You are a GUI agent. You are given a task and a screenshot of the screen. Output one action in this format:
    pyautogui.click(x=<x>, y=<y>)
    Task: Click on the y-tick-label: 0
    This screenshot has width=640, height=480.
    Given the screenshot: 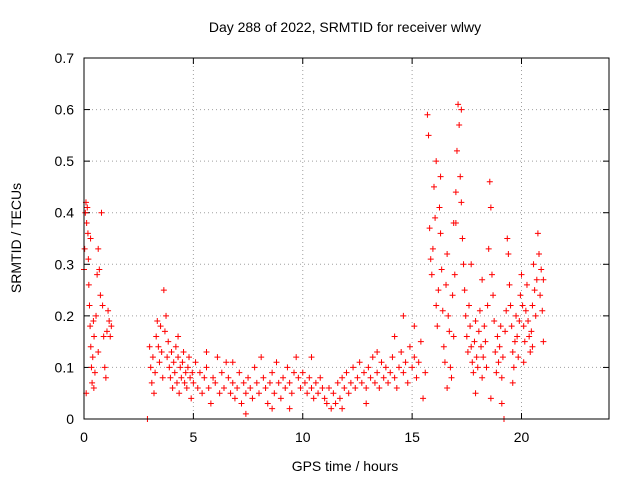 What is the action you would take?
    pyautogui.click(x=70, y=419)
    